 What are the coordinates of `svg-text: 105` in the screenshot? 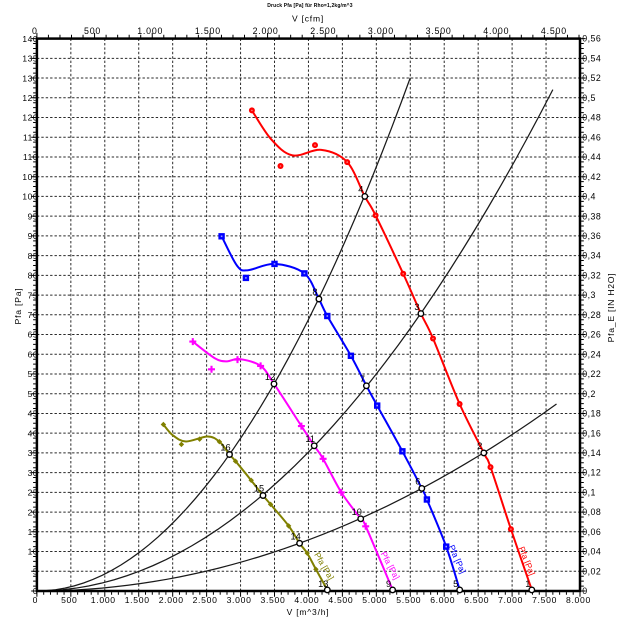 It's located at (30, 177).